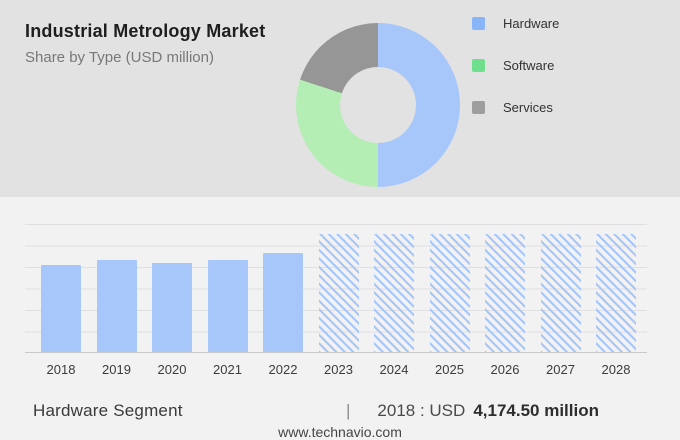  I want to click on bar-2026, so click(505, 293).